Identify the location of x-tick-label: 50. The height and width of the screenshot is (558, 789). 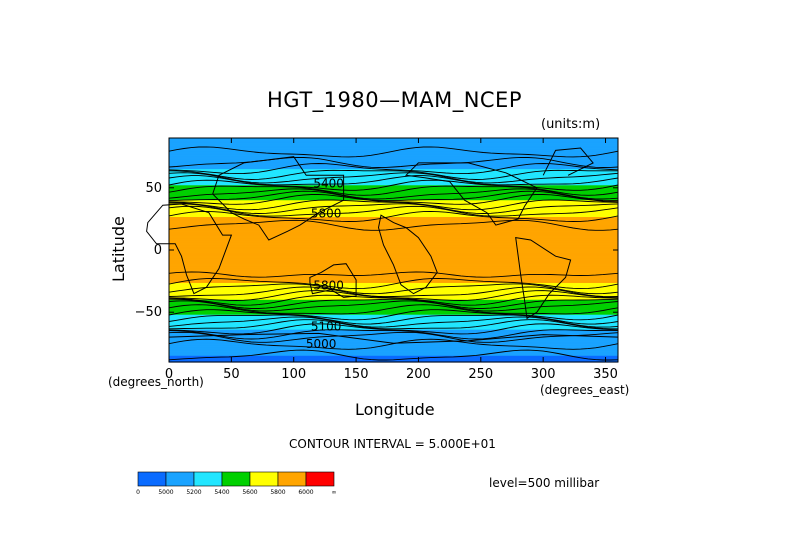
(231, 374).